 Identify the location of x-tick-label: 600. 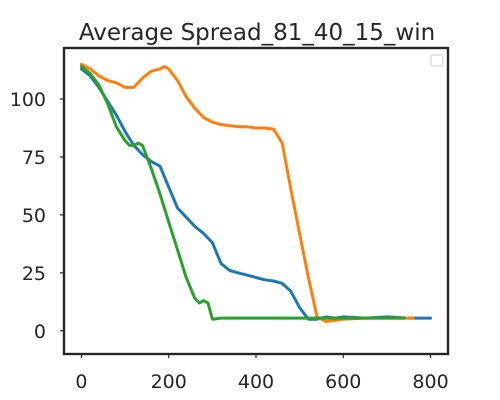
(343, 382).